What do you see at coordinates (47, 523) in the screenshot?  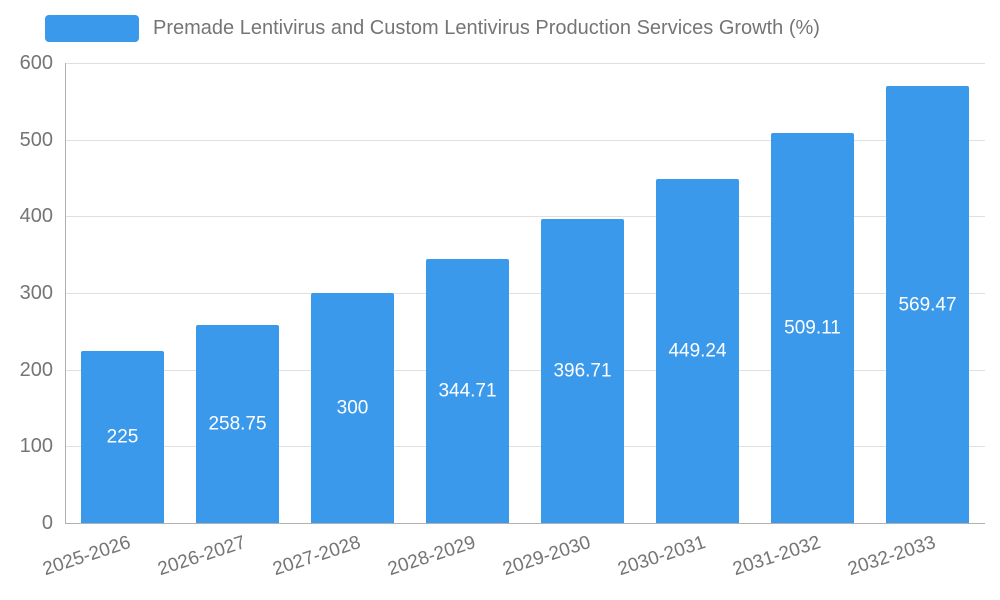 I see `y-tick-label: 0` at bounding box center [47, 523].